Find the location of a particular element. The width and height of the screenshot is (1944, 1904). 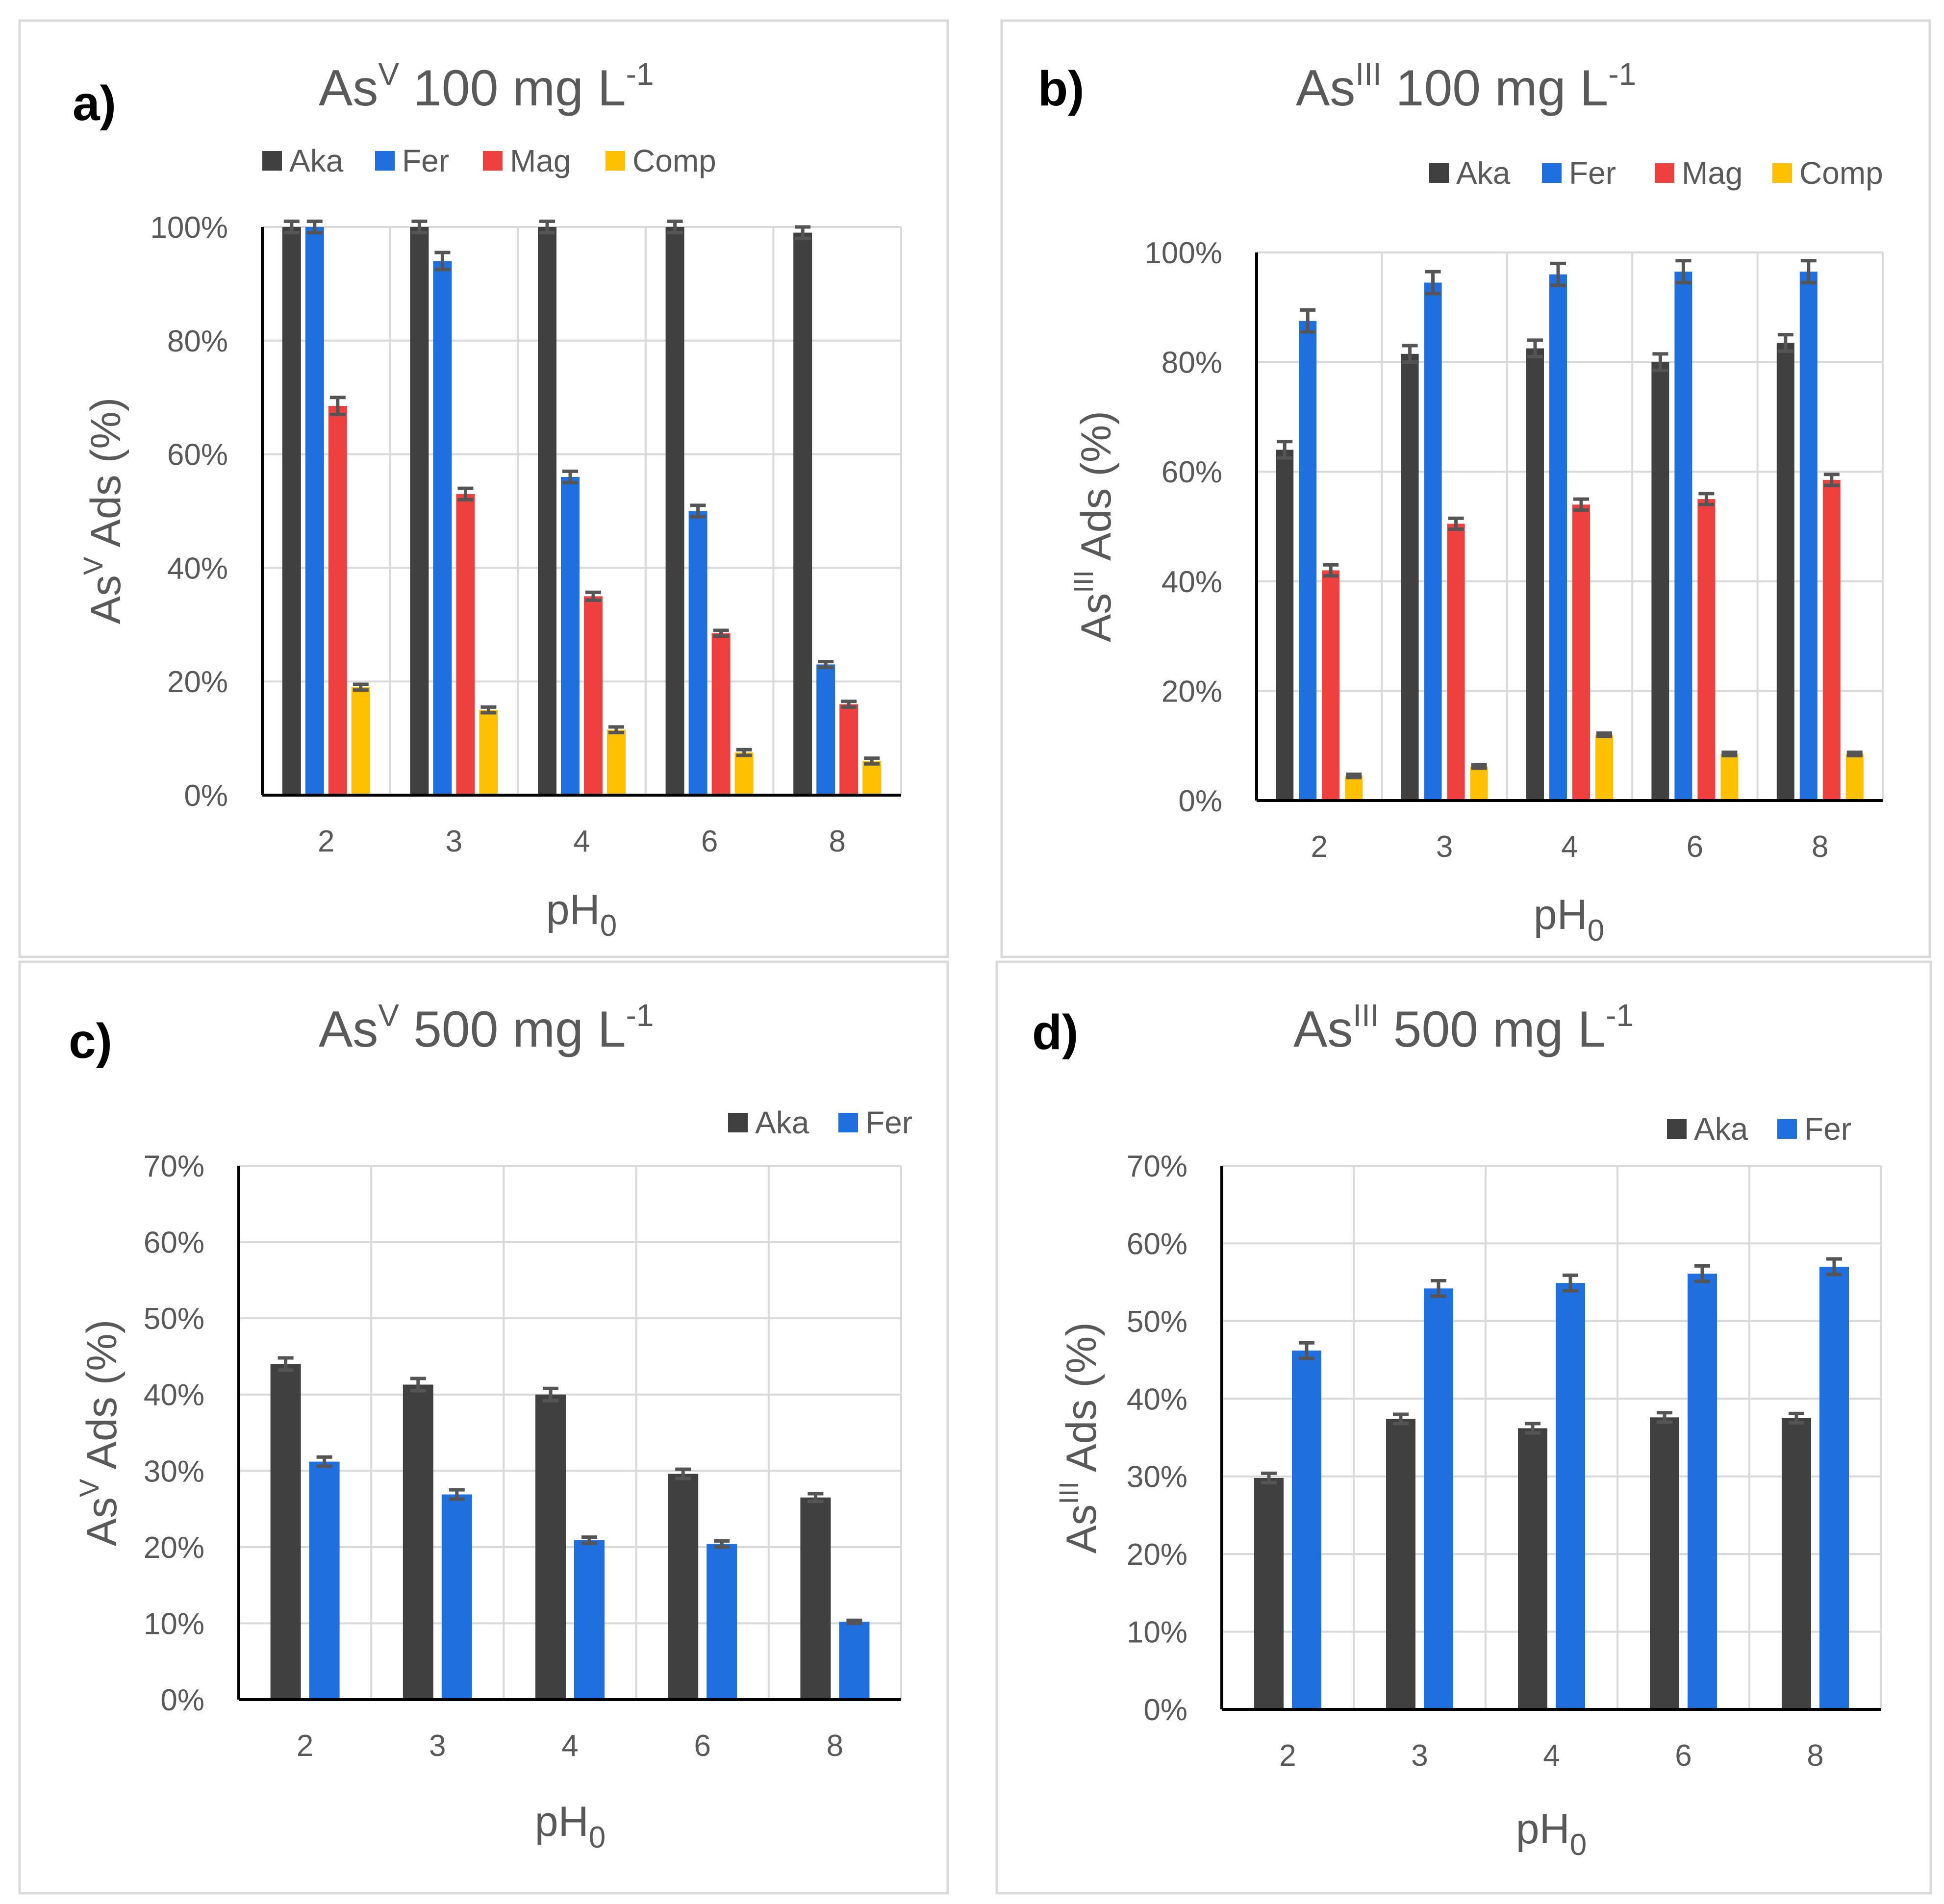

y-tick-label: 100% is located at coordinates (1183, 253).